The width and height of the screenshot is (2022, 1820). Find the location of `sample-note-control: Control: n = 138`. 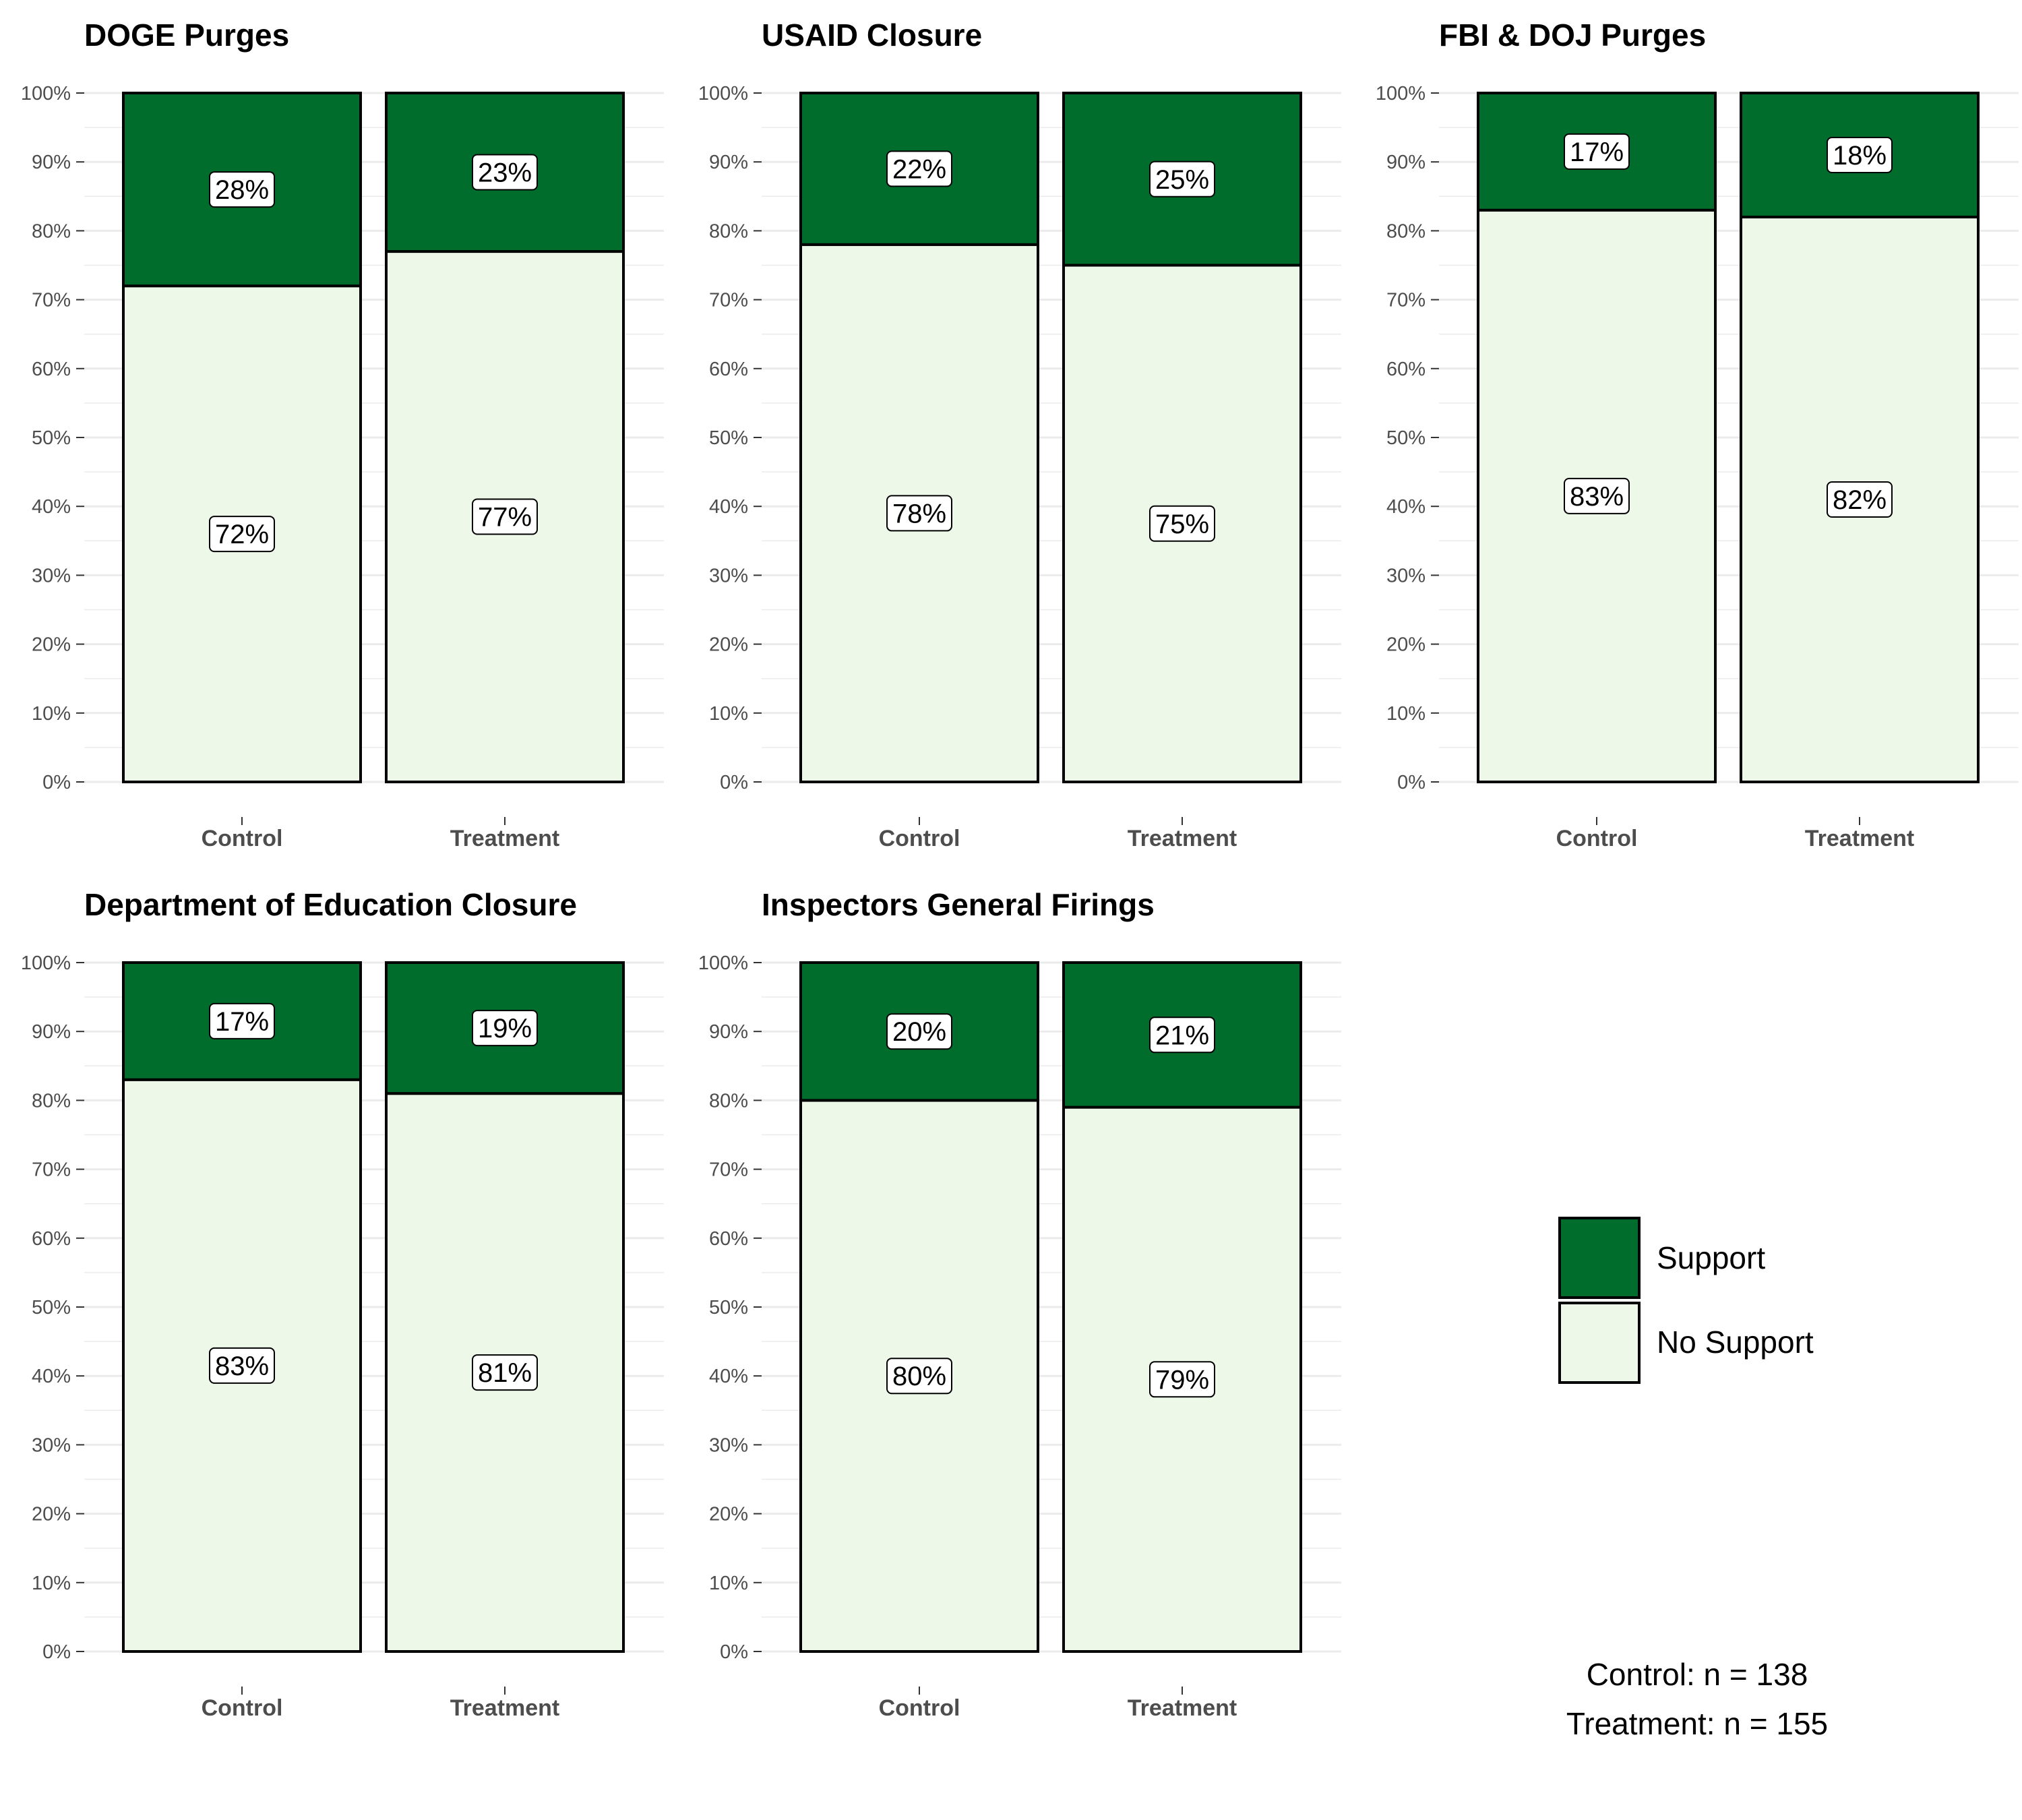

sample-note-control: Control: n = 138 is located at coordinates (1697, 1674).